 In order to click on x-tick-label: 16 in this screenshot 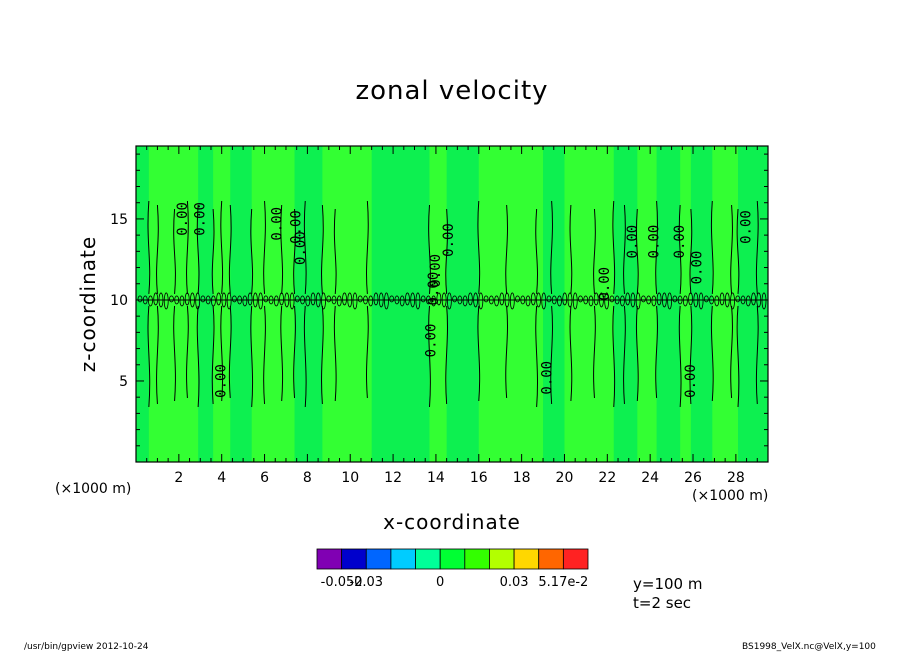, I will do `click(479, 478)`.